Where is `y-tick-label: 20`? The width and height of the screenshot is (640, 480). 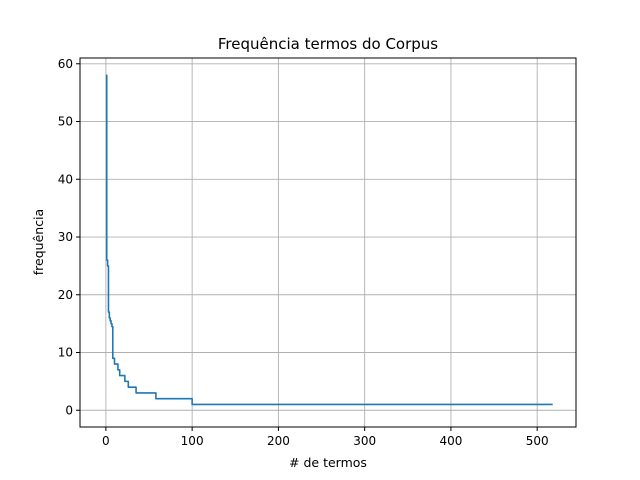 y-tick-label: 20 is located at coordinates (65, 295).